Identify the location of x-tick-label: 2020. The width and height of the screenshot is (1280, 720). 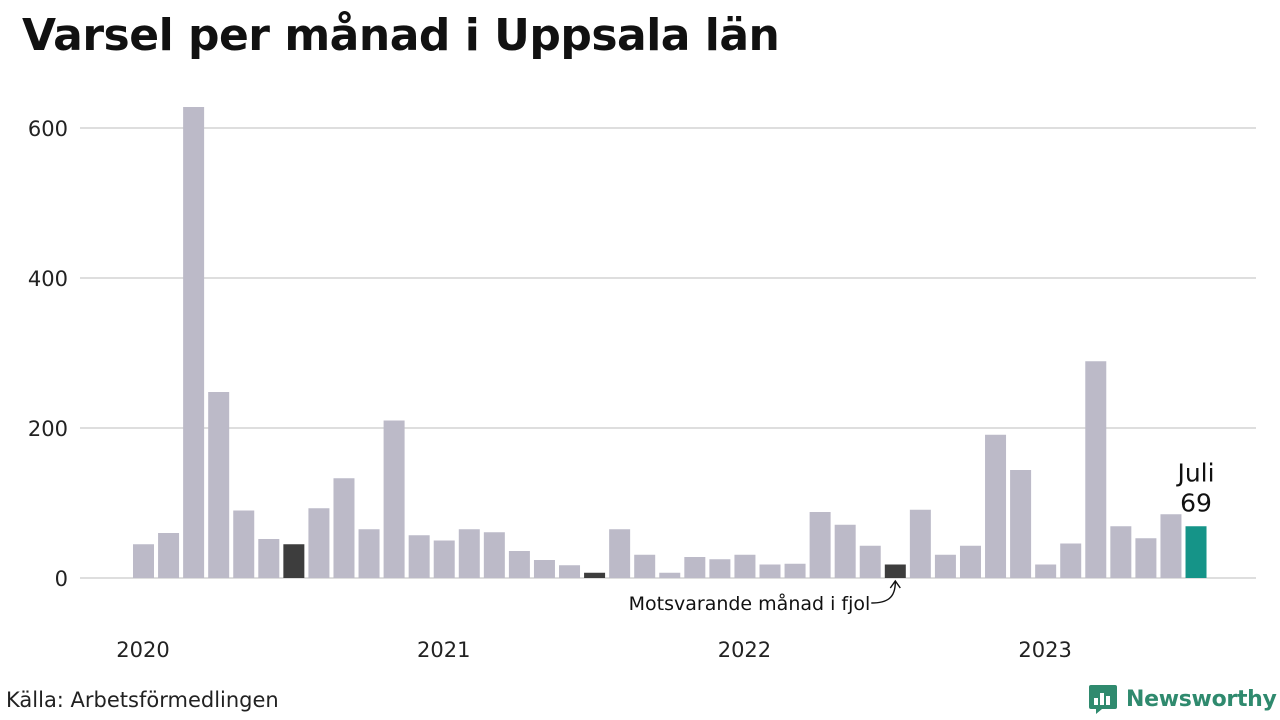
(142, 650).